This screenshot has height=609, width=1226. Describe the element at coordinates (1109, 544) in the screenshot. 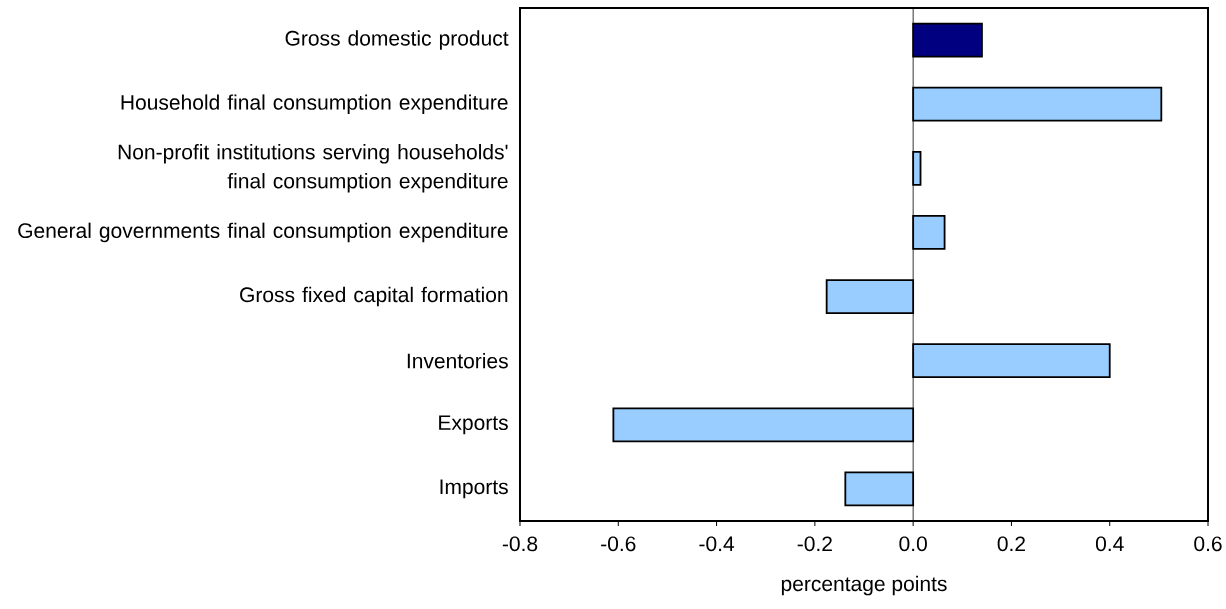

I see `x-tick-label: 0.4` at that location.